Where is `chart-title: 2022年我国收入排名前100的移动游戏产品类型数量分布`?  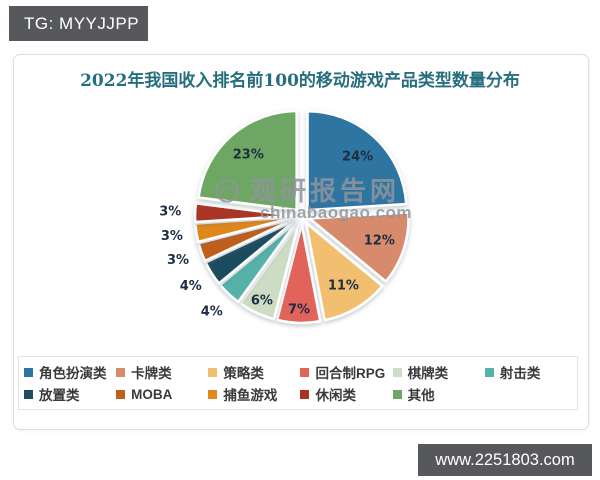 chart-title: 2022年我国收入排名前100的移动游戏产品类型数量分布 is located at coordinates (300, 81).